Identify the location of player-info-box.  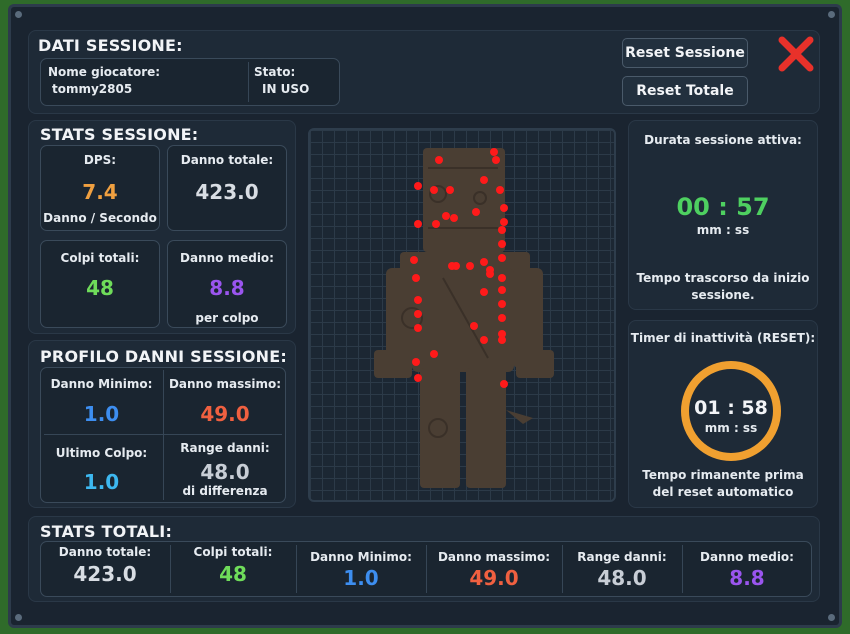
(190, 82).